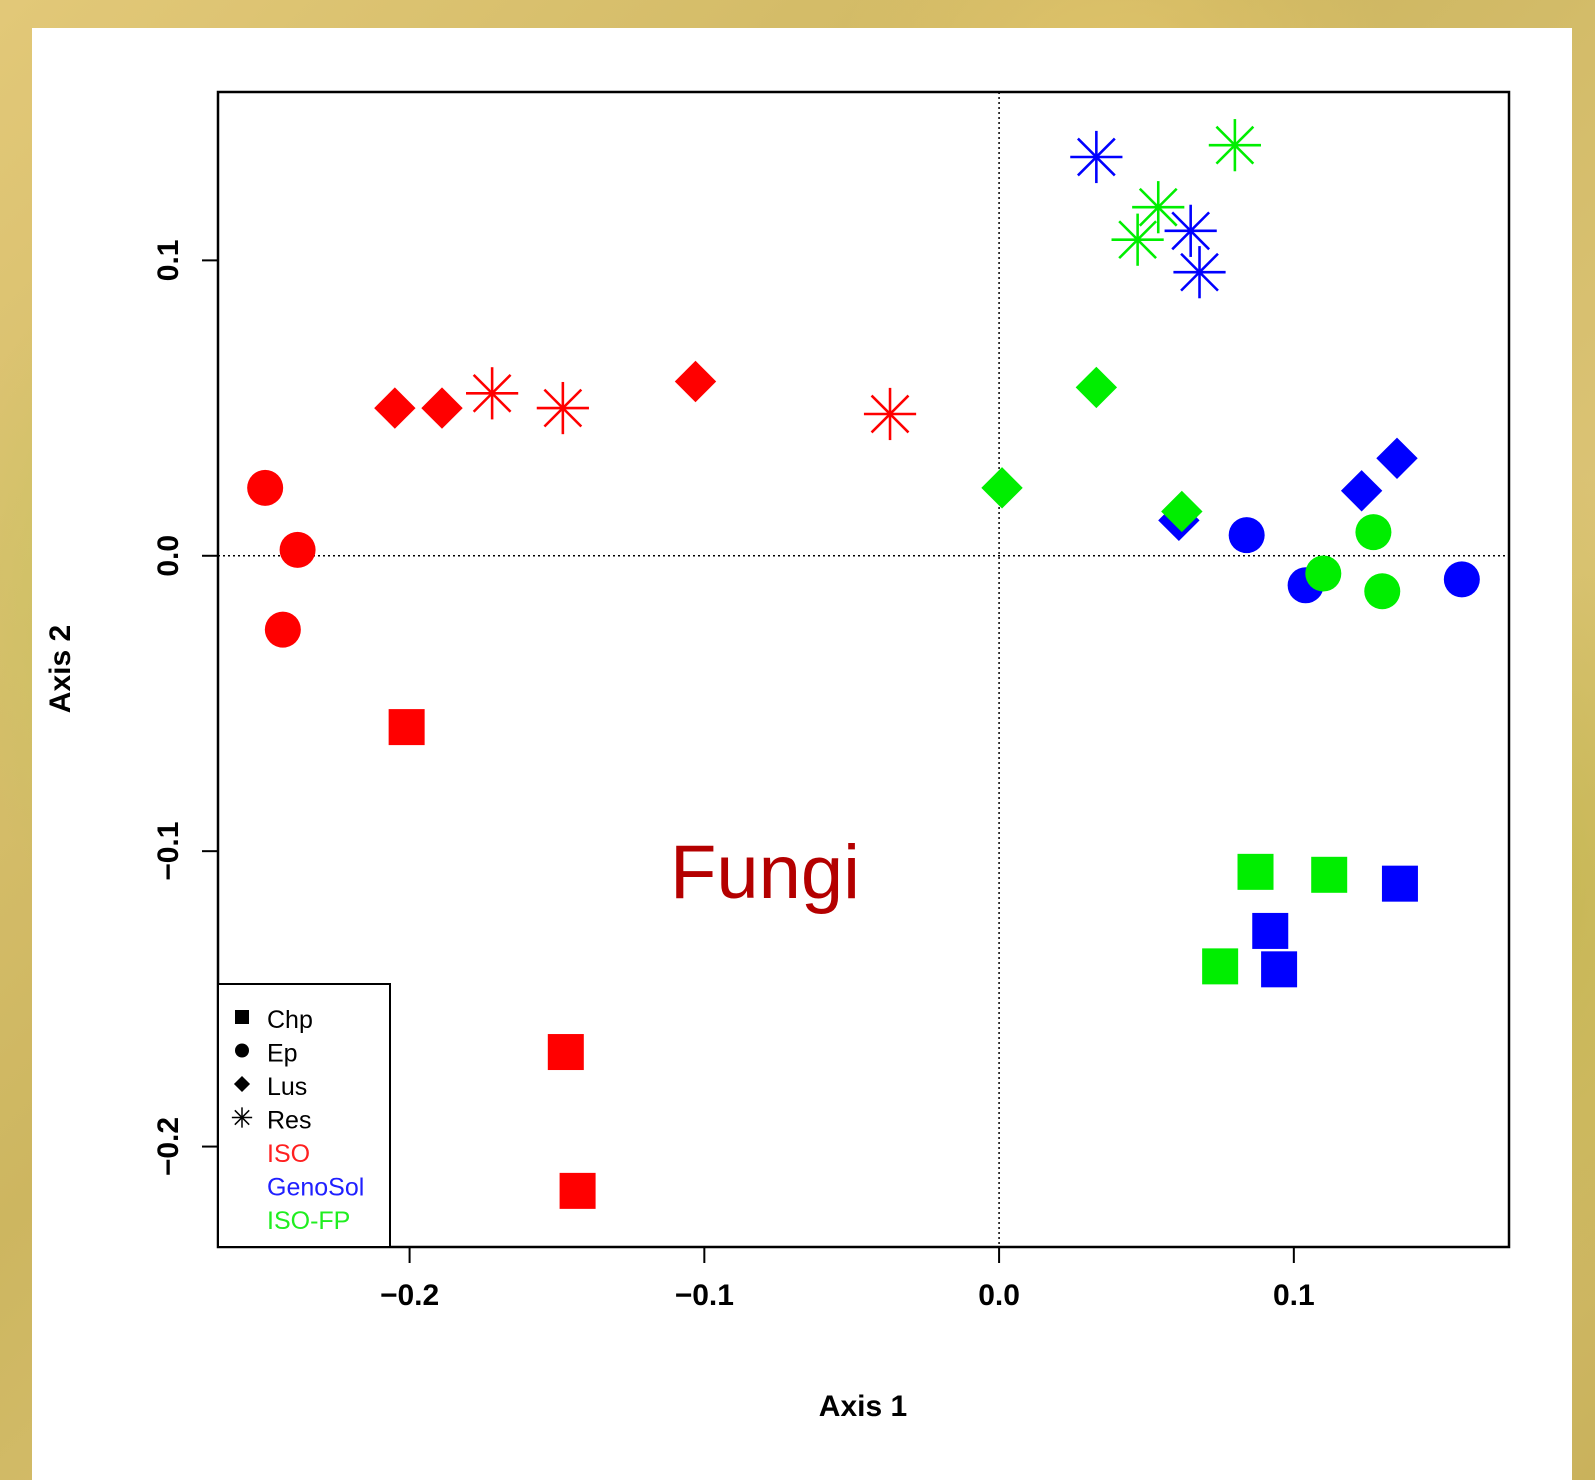 Image resolution: width=1595 pixels, height=1480 pixels. What do you see at coordinates (242, 1050) in the screenshot?
I see `legend-marker-circle` at bounding box center [242, 1050].